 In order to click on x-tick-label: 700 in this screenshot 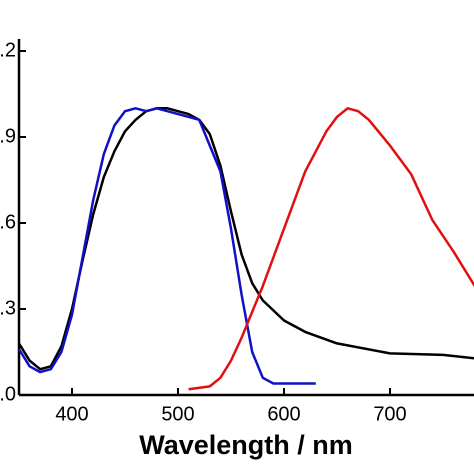, I will do `click(389, 414)`.